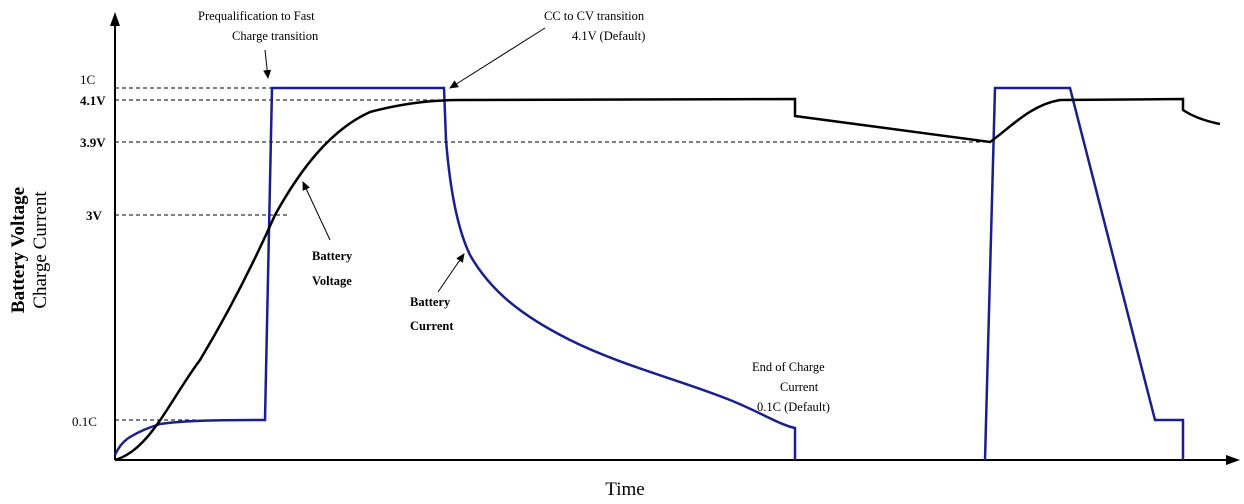 This screenshot has width=1244, height=504. I want to click on tick-0-1c: 0.1C, so click(84, 421).